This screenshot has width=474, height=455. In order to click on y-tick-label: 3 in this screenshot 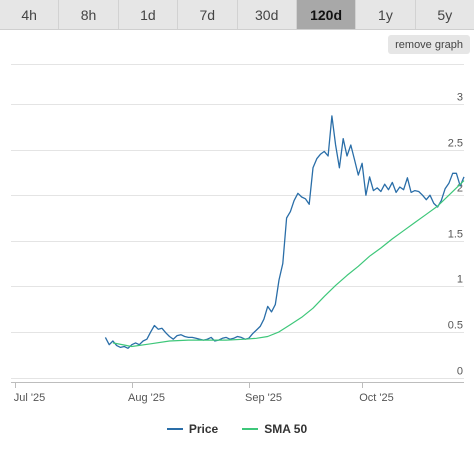, I will do `click(460, 98)`.